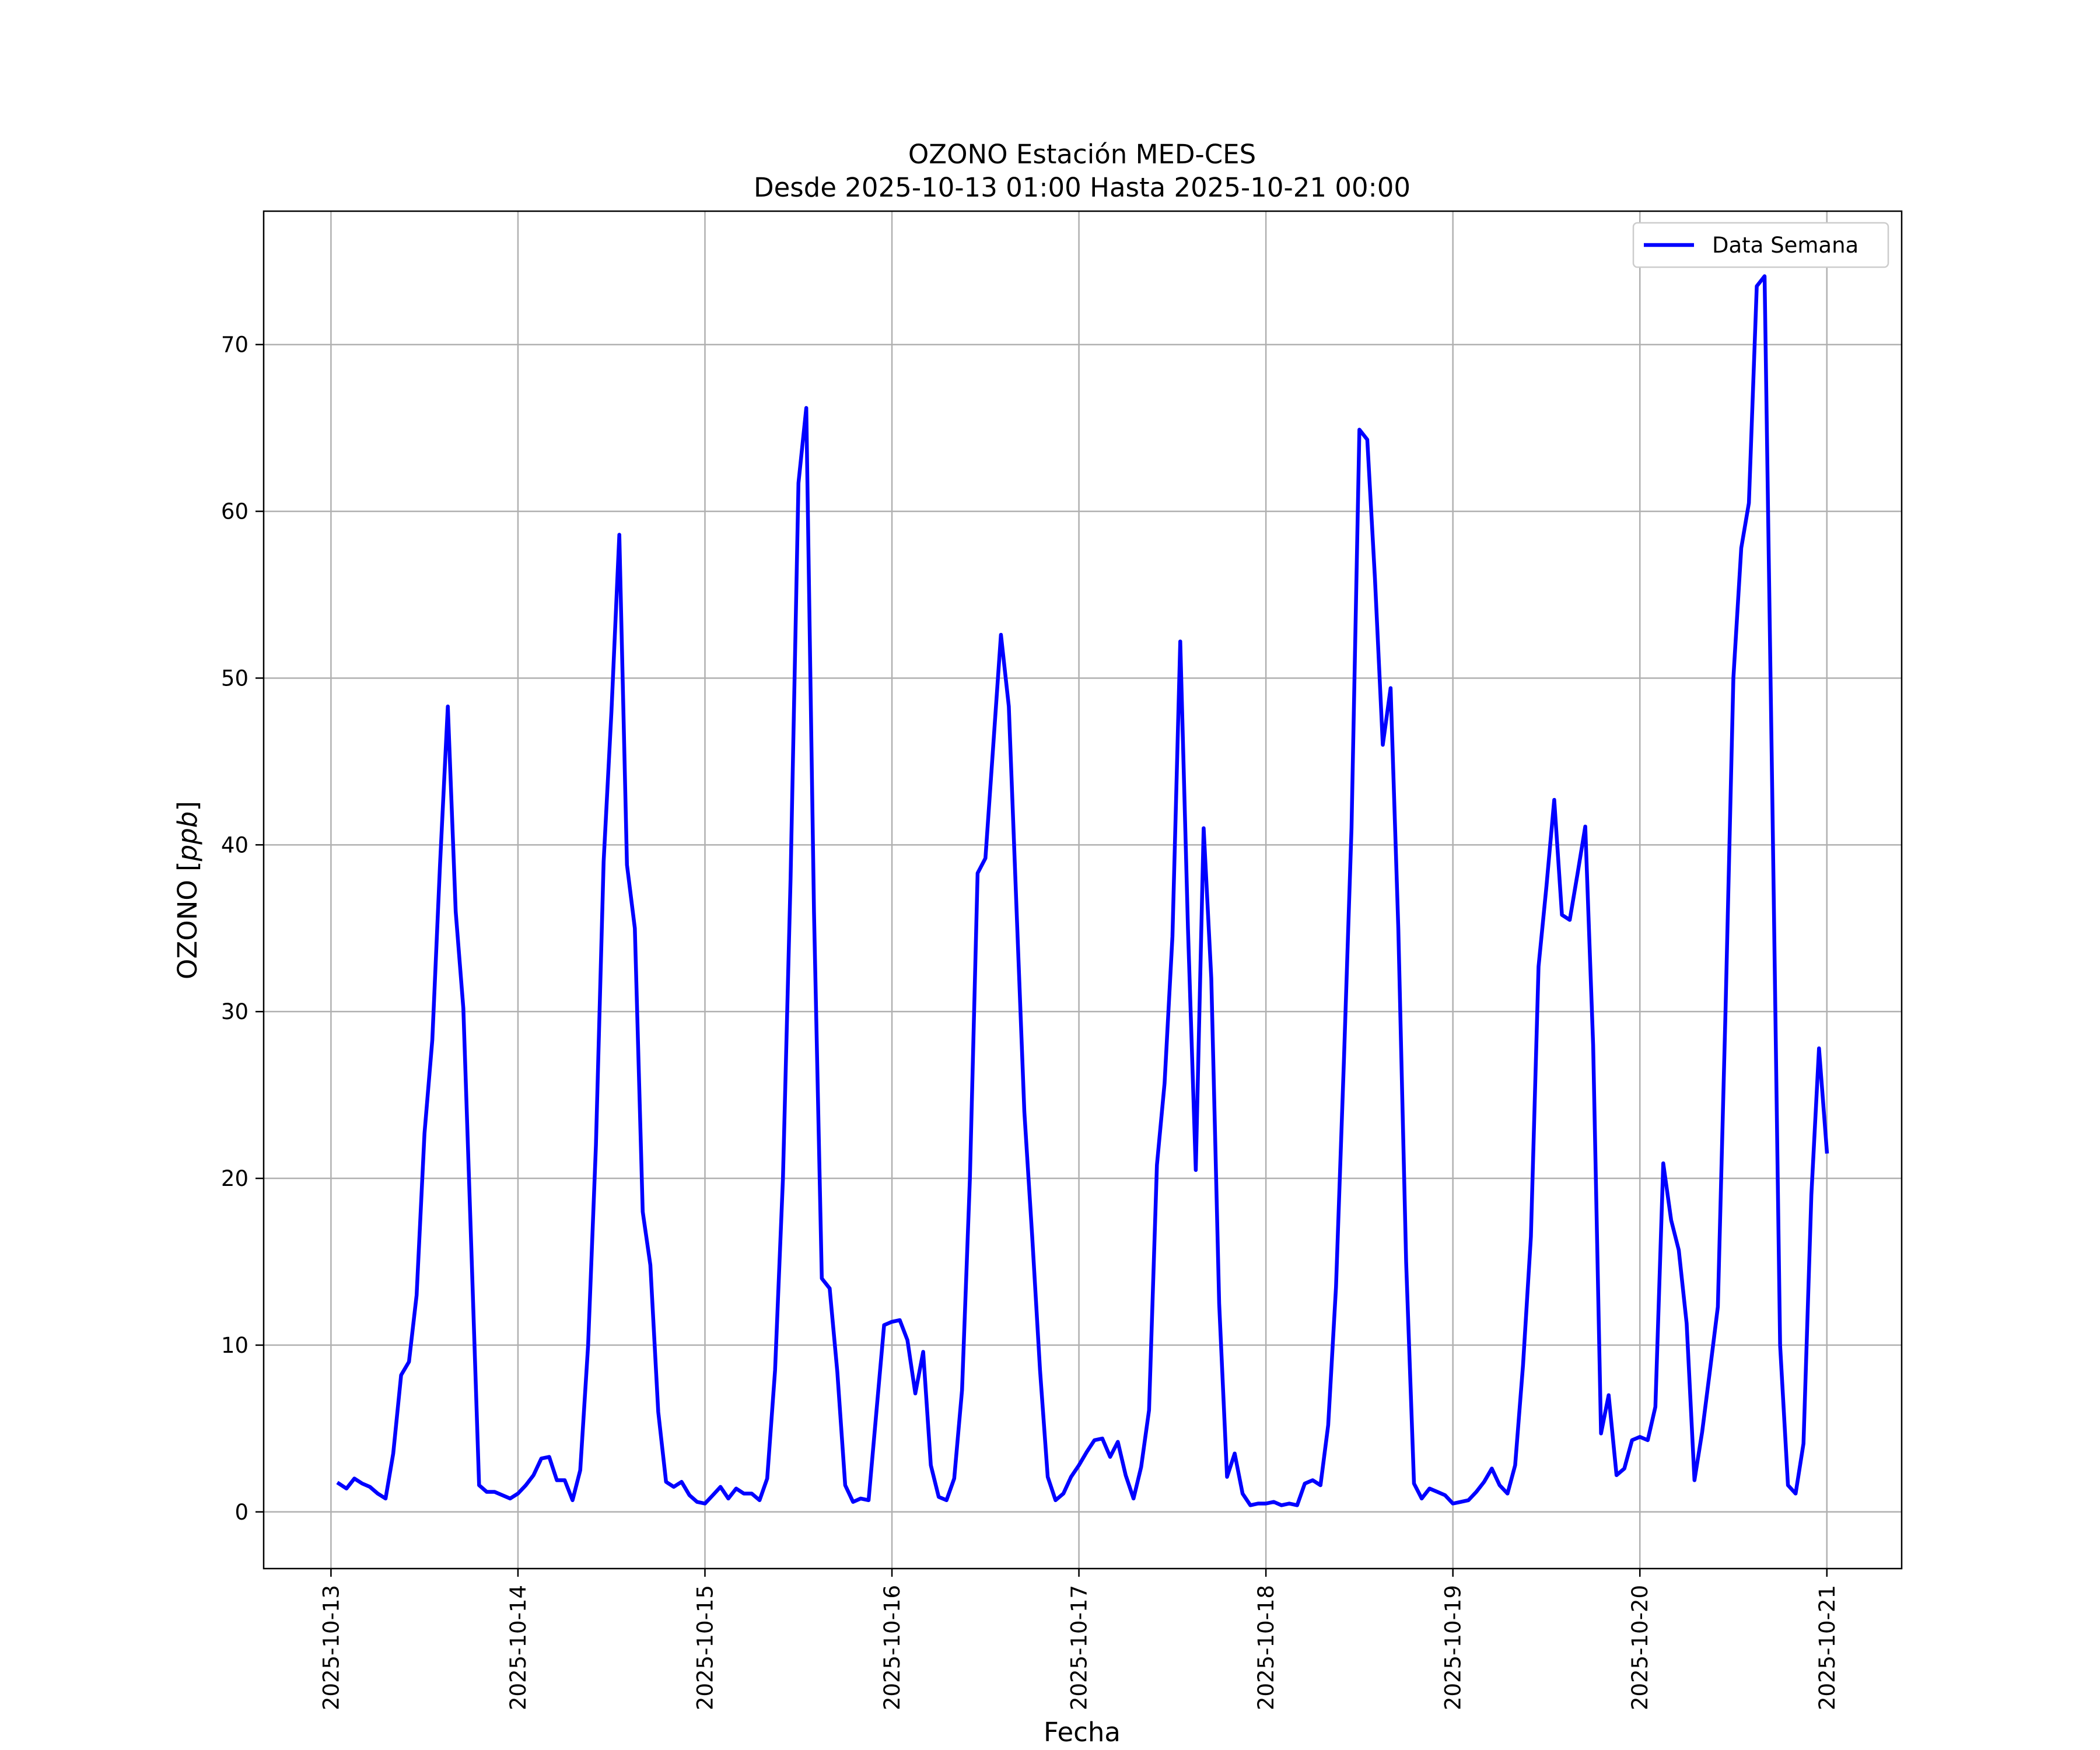 The image size is (2100, 1750). What do you see at coordinates (1827, 1647) in the screenshot?
I see `x-tick-label: 2025-10-21` at bounding box center [1827, 1647].